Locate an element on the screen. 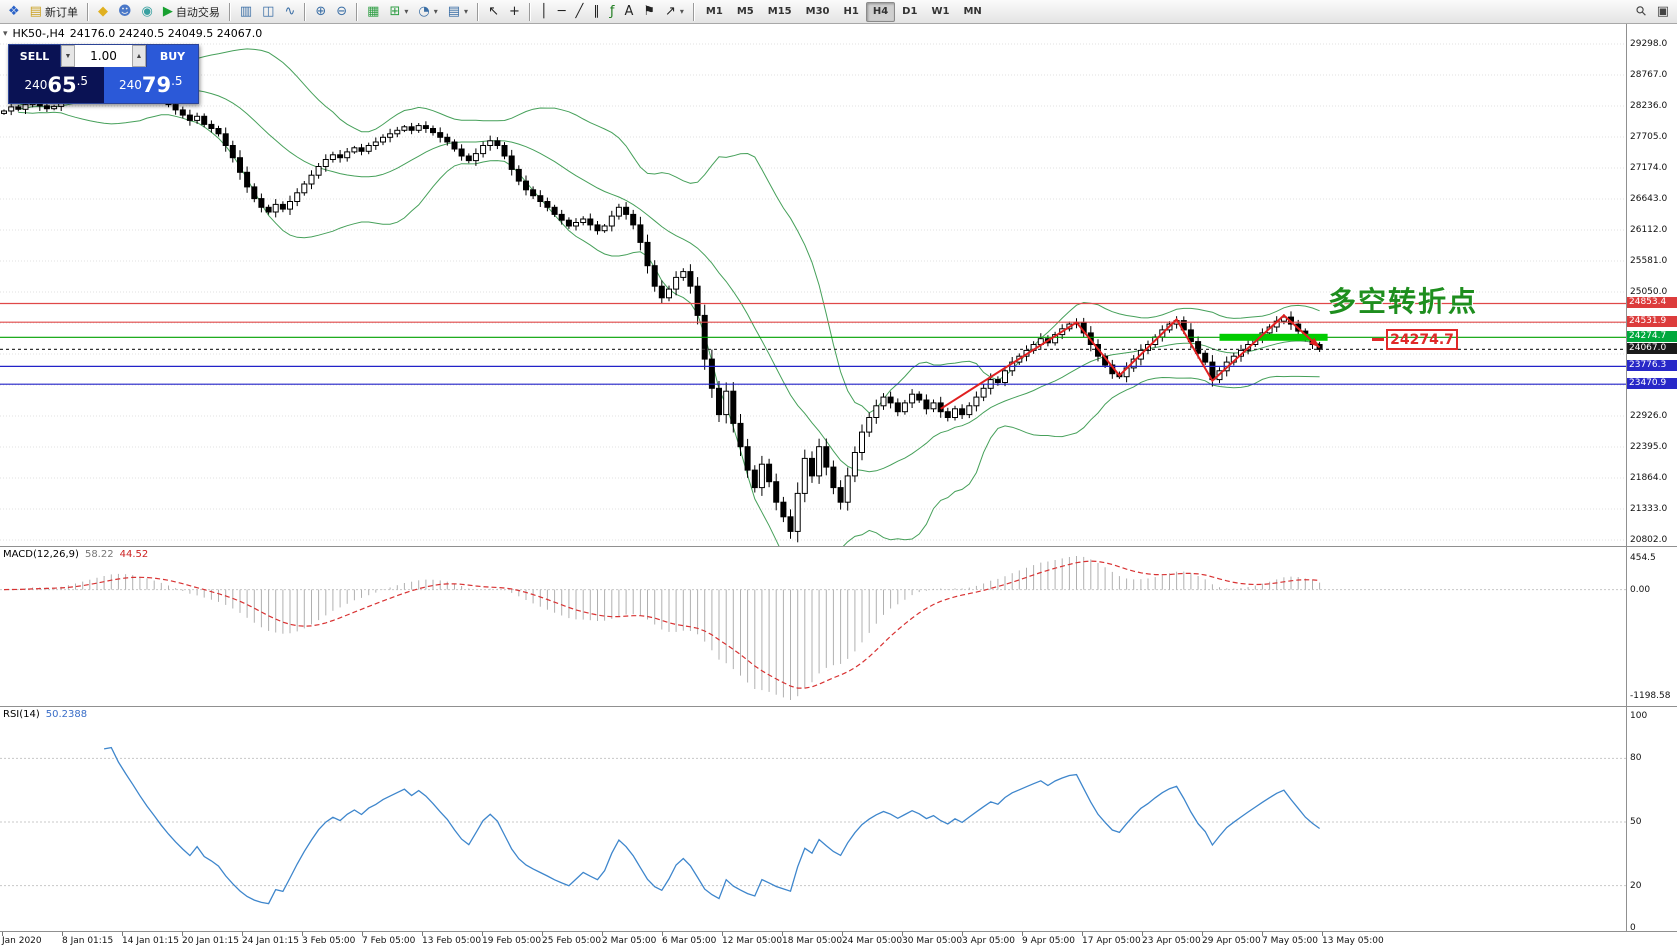 The image size is (1677, 948). new-window-icon: ▣ is located at coordinates (1663, 12).